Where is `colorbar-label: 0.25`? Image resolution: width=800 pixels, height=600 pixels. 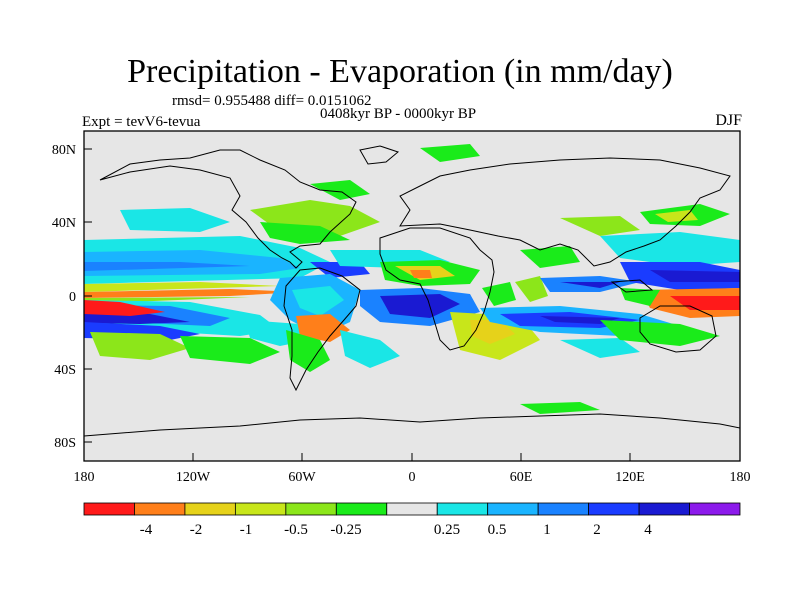 colorbar-label: 0.25 is located at coordinates (447, 530).